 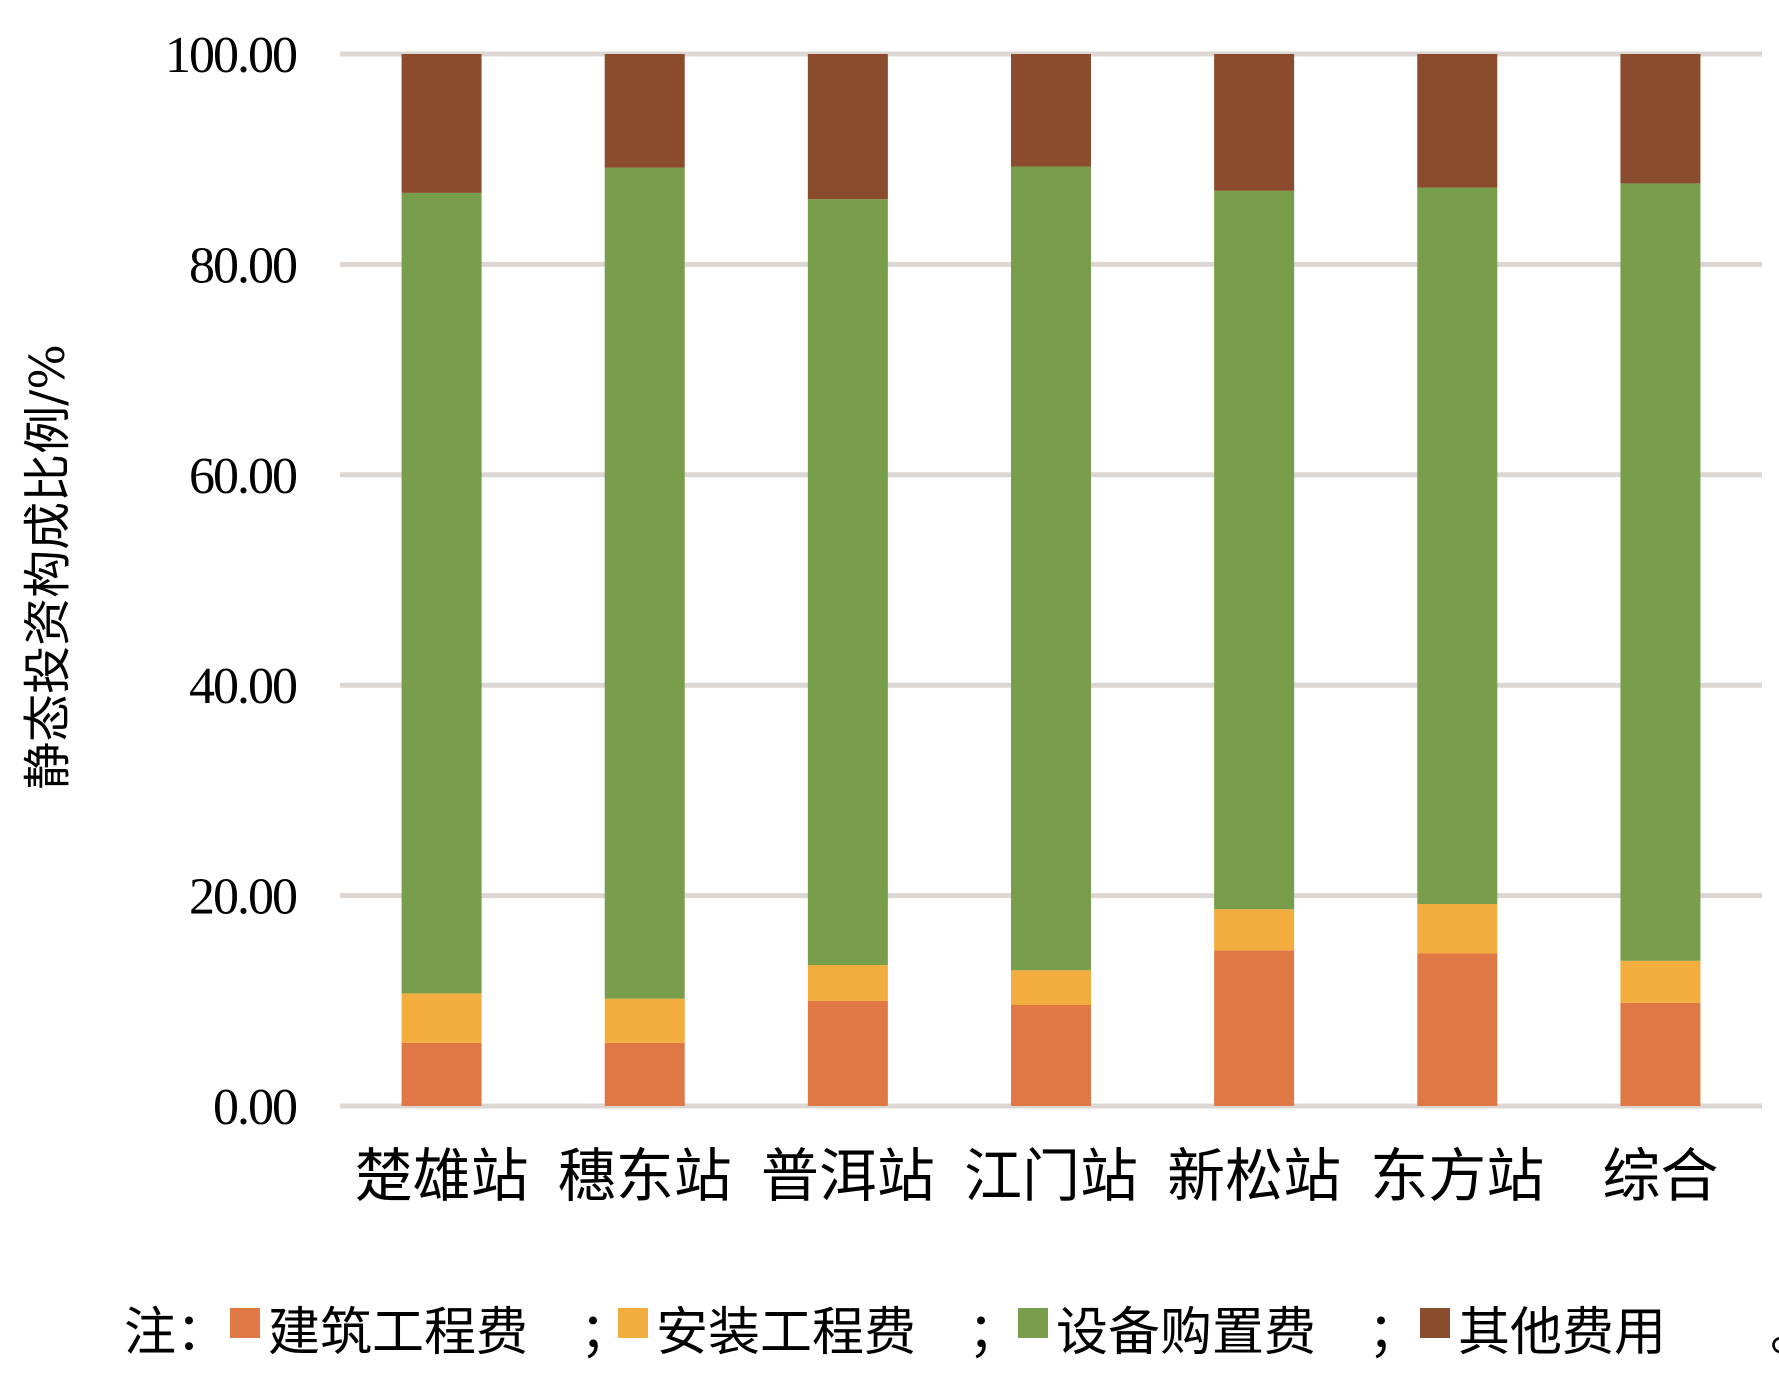 I want to click on x-category-label: 楚雄站, so click(x=442, y=1176).